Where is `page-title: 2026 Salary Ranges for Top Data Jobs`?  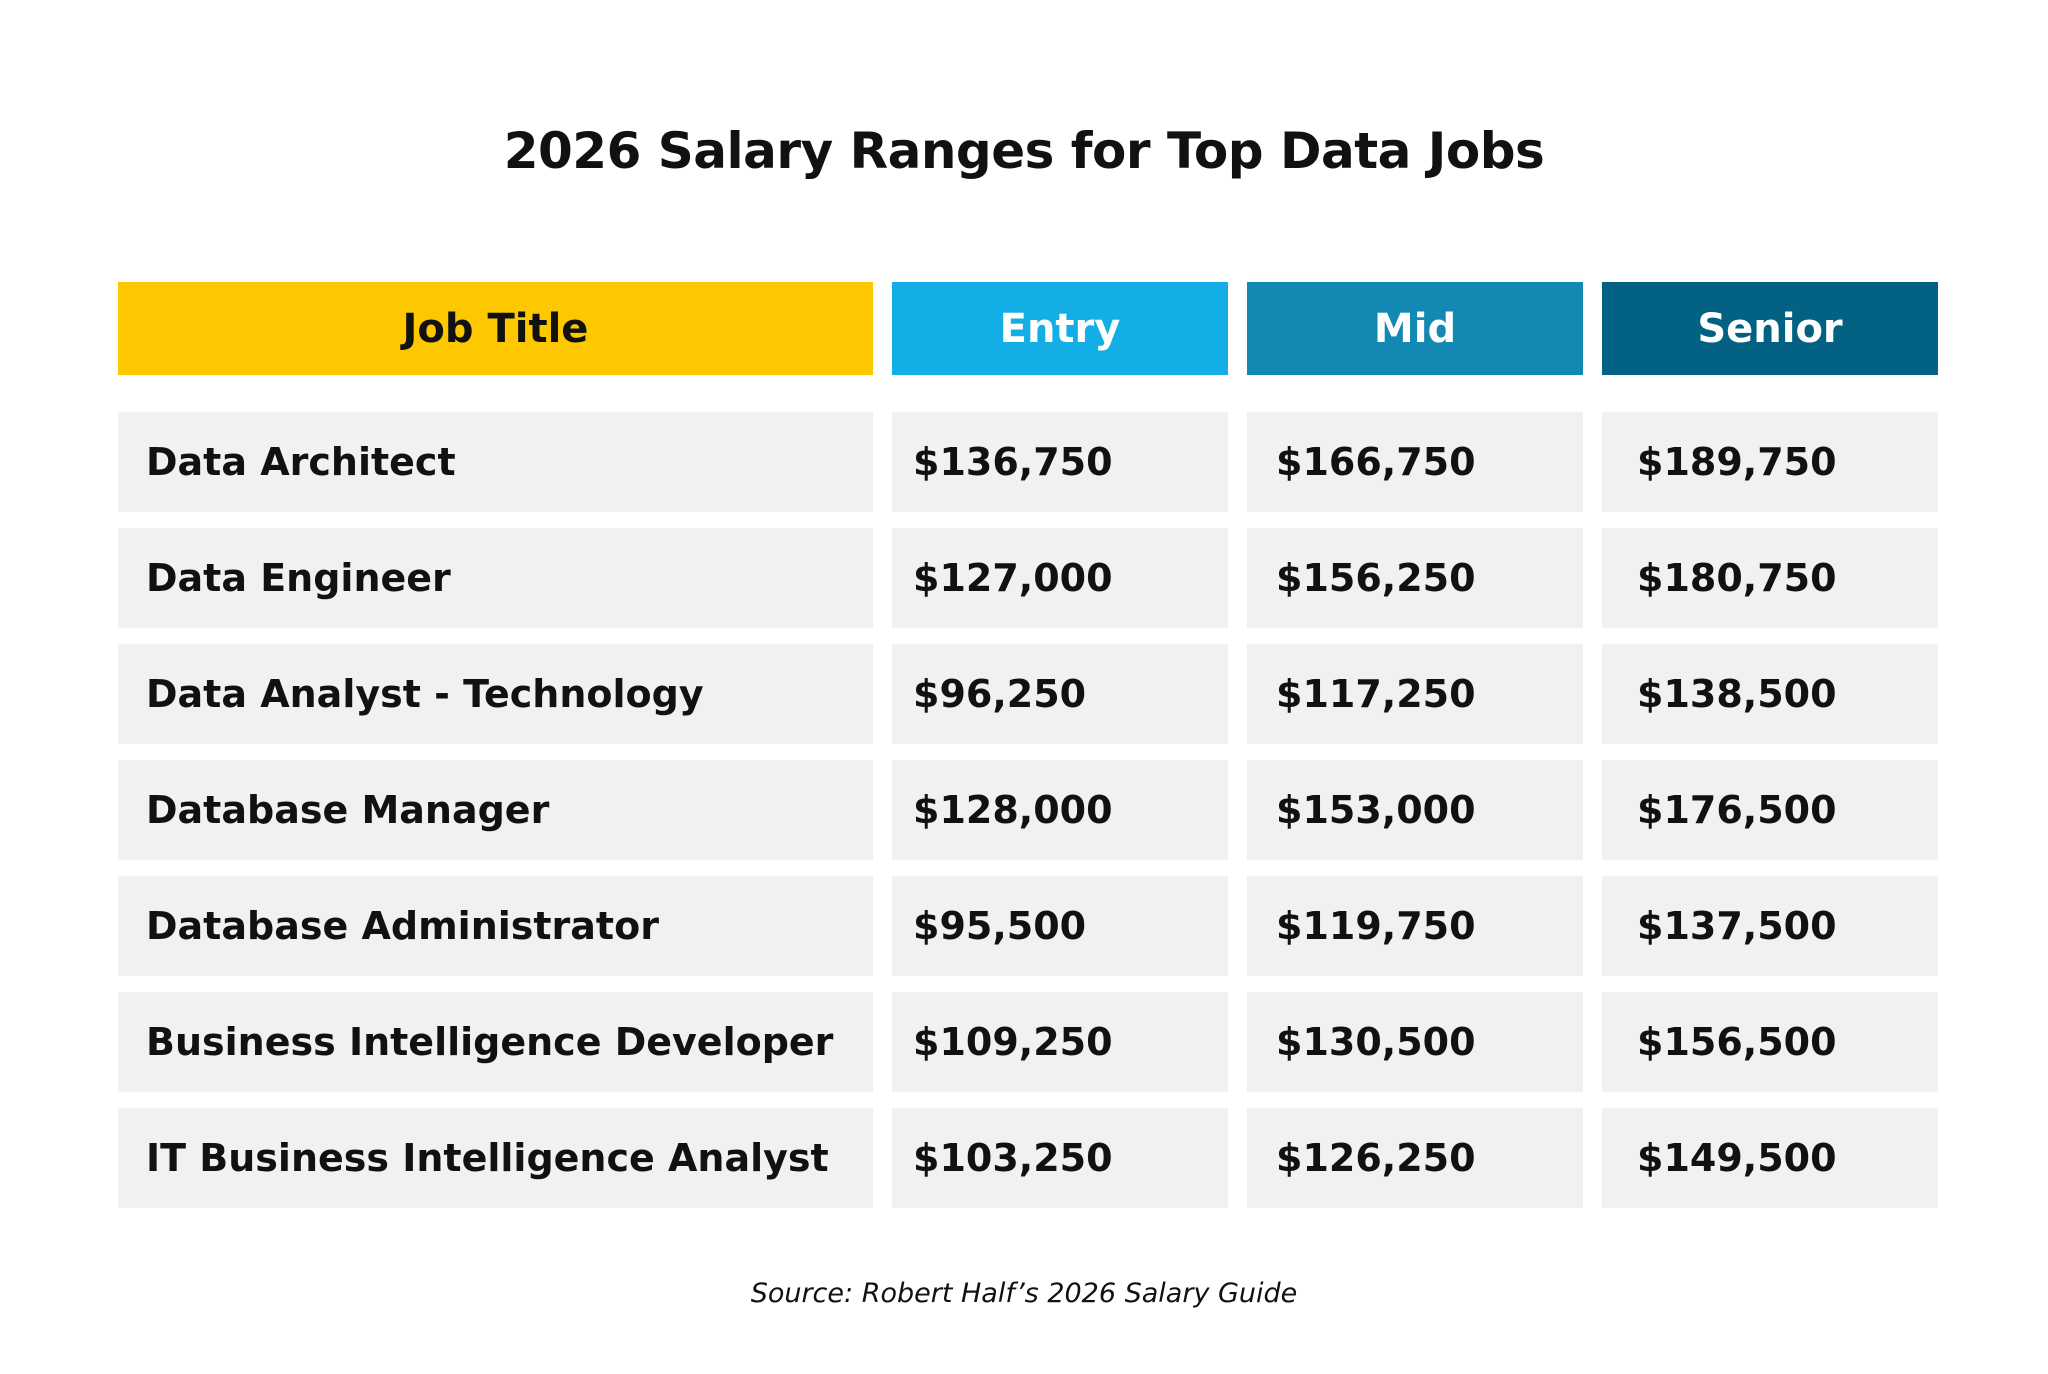 page-title: 2026 Salary Ranges for Top Data Jobs is located at coordinates (1024, 151).